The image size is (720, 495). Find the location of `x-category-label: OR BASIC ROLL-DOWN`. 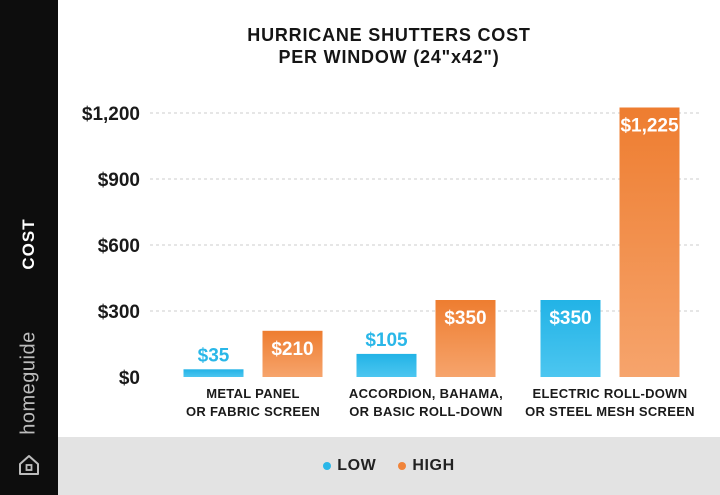

x-category-label: OR BASIC ROLL-DOWN is located at coordinates (425, 411).